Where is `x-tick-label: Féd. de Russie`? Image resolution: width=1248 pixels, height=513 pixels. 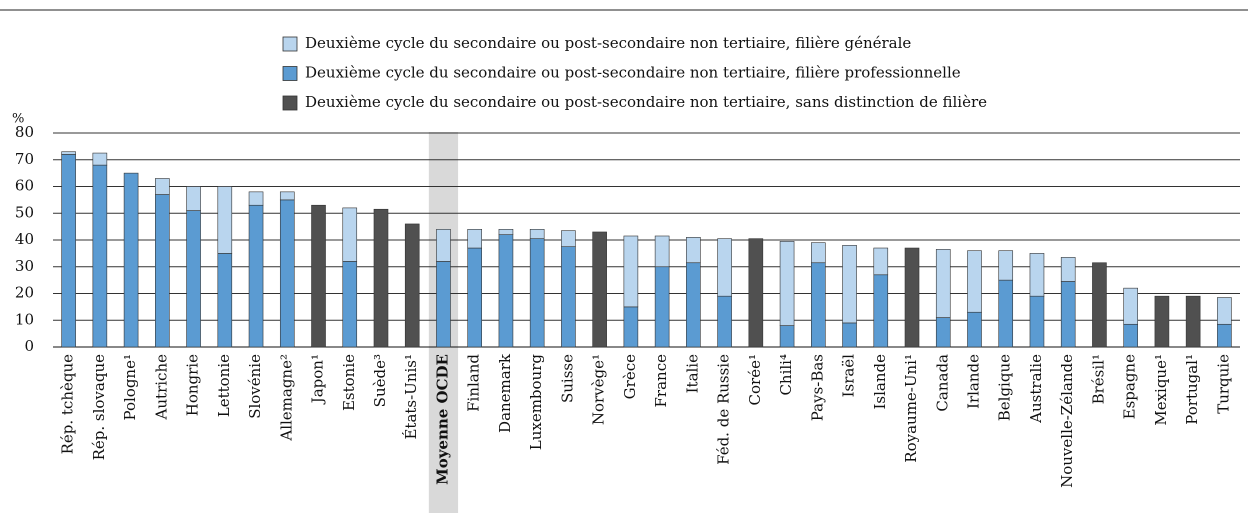
x-tick-label: Féd. de Russie is located at coordinates (724, 409).